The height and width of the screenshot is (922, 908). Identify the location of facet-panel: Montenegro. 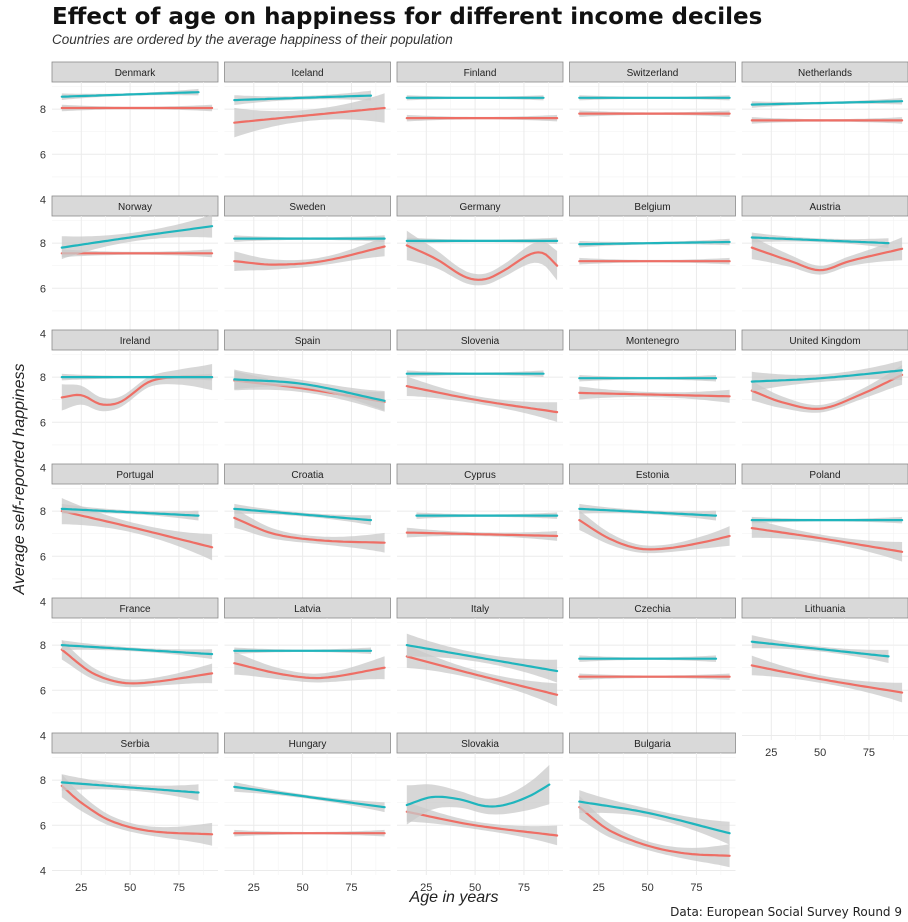
(652, 400).